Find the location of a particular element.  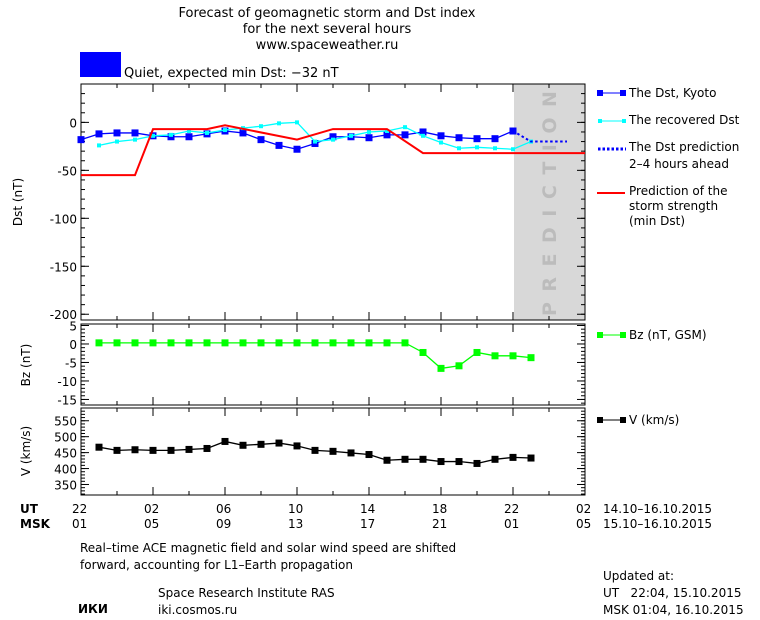

ut-tick-label: 02 is located at coordinates (151, 509).